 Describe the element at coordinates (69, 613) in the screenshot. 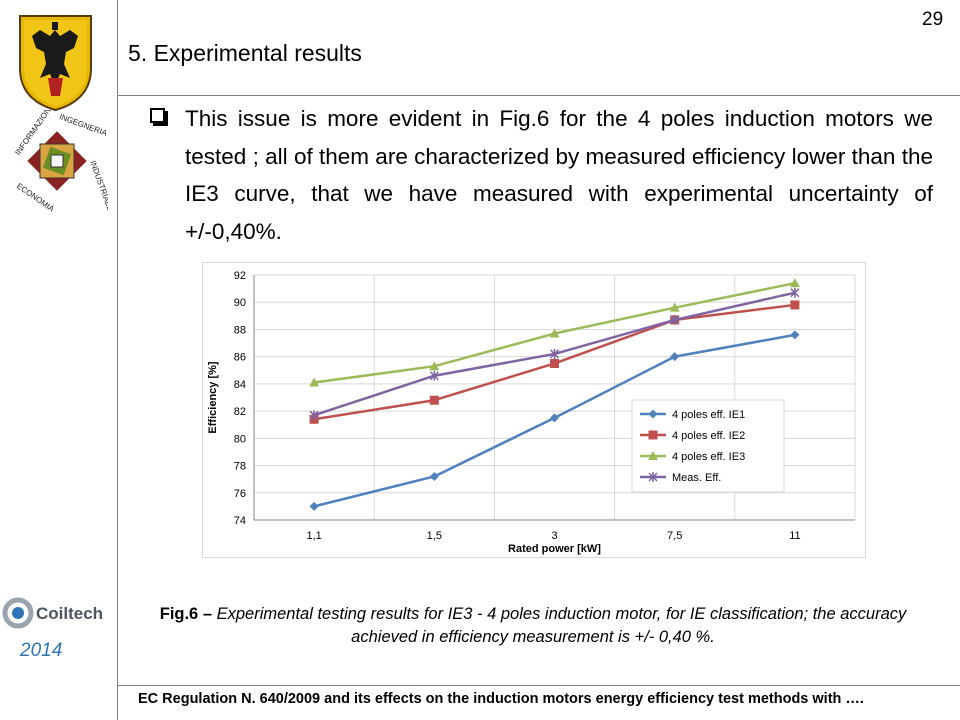

I see `coiltech-logo-text: Coiltech` at that location.